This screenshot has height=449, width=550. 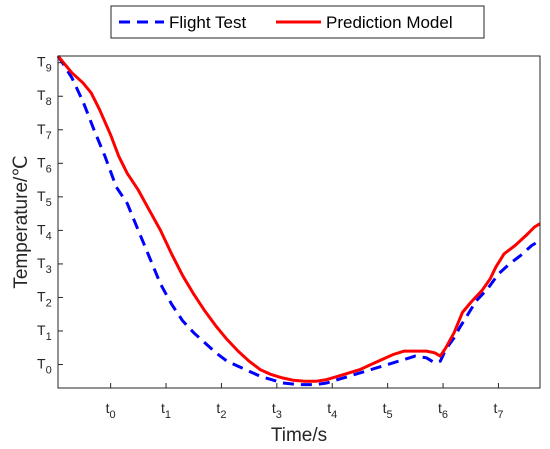 I want to click on y-tick-label-sub: 2, so click(x=49, y=303).